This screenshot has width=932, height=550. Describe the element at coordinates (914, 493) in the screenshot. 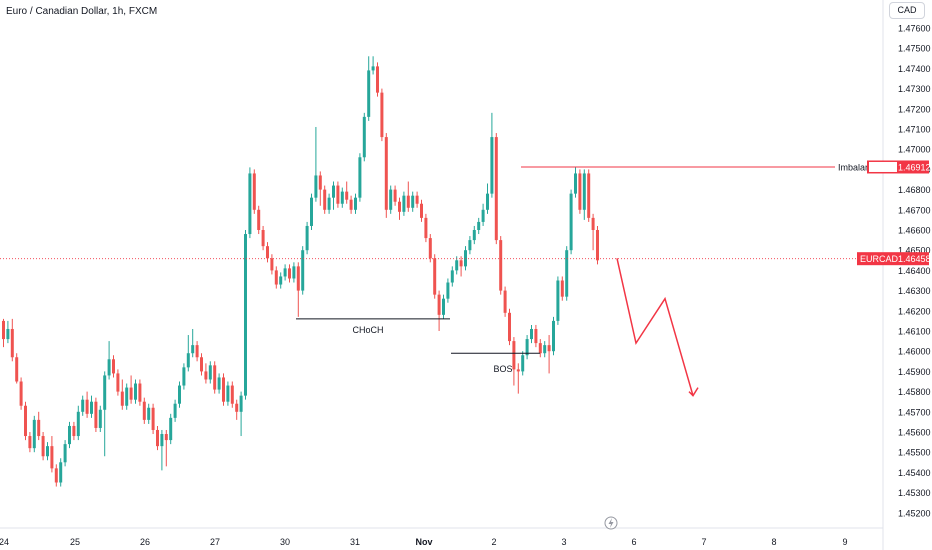

I see `price-tick-label: 1.45300` at that location.